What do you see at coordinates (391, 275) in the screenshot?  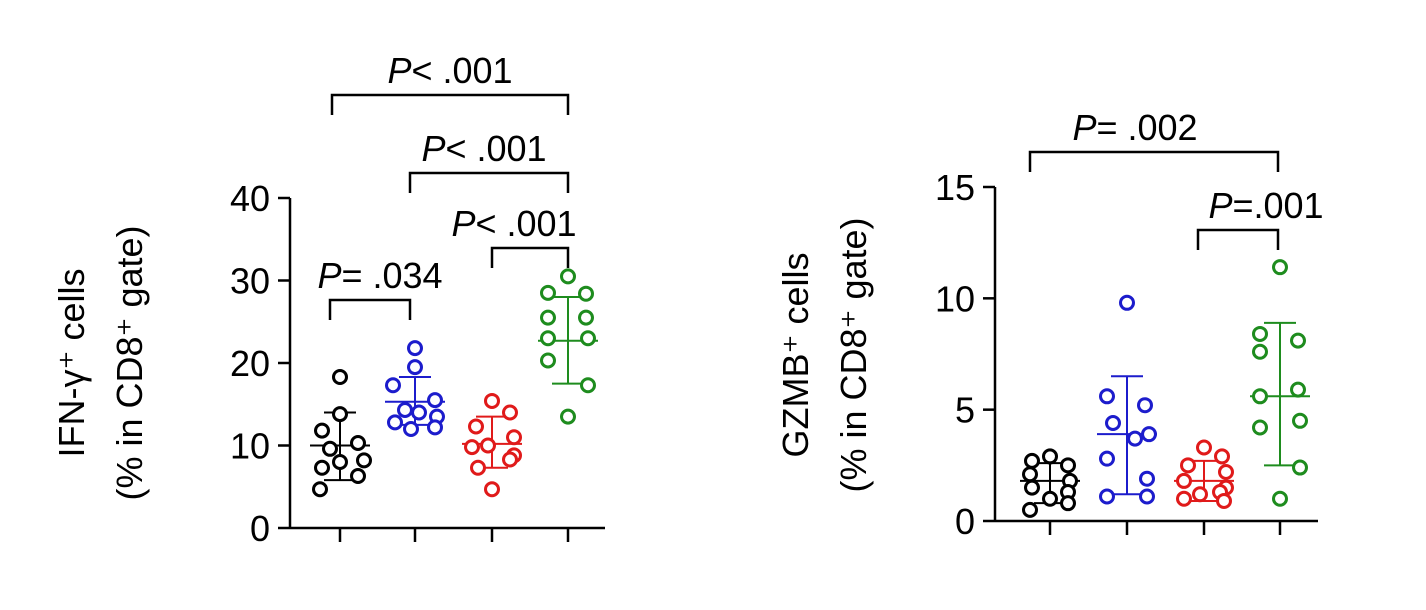 I see `p-value-text: = .034` at bounding box center [391, 275].